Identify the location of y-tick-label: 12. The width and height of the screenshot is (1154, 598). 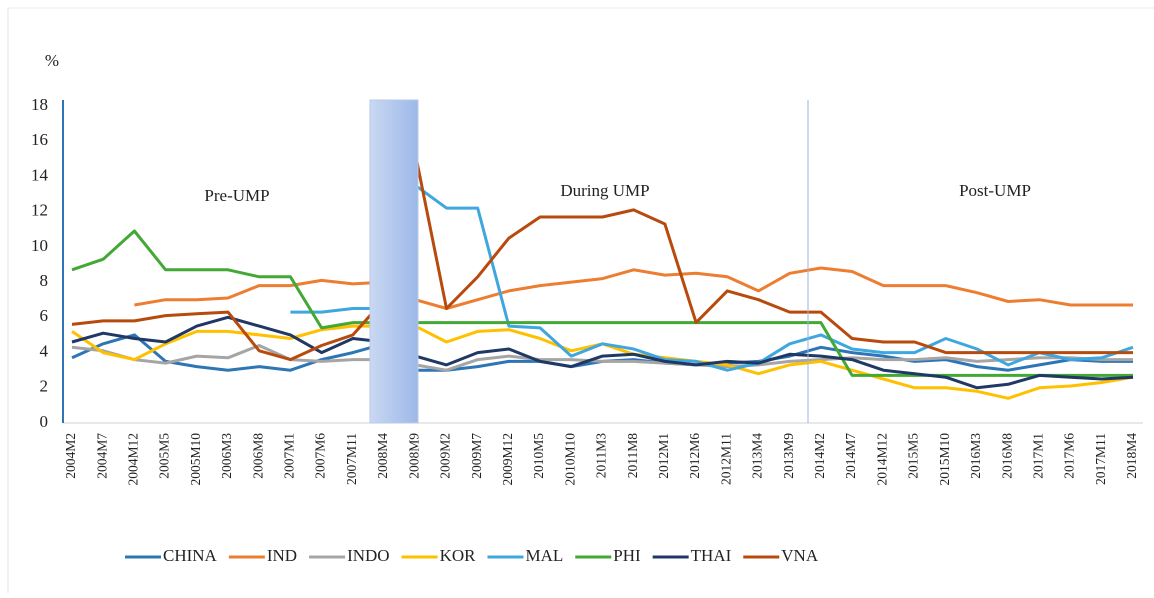
(39, 210).